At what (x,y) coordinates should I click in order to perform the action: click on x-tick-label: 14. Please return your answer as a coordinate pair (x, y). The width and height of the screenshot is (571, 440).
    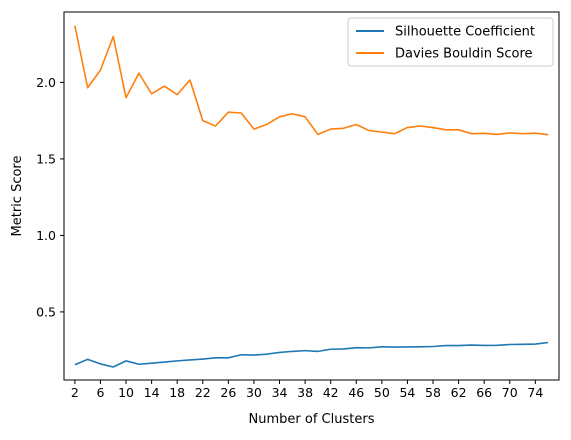
    Looking at the image, I should click on (152, 392).